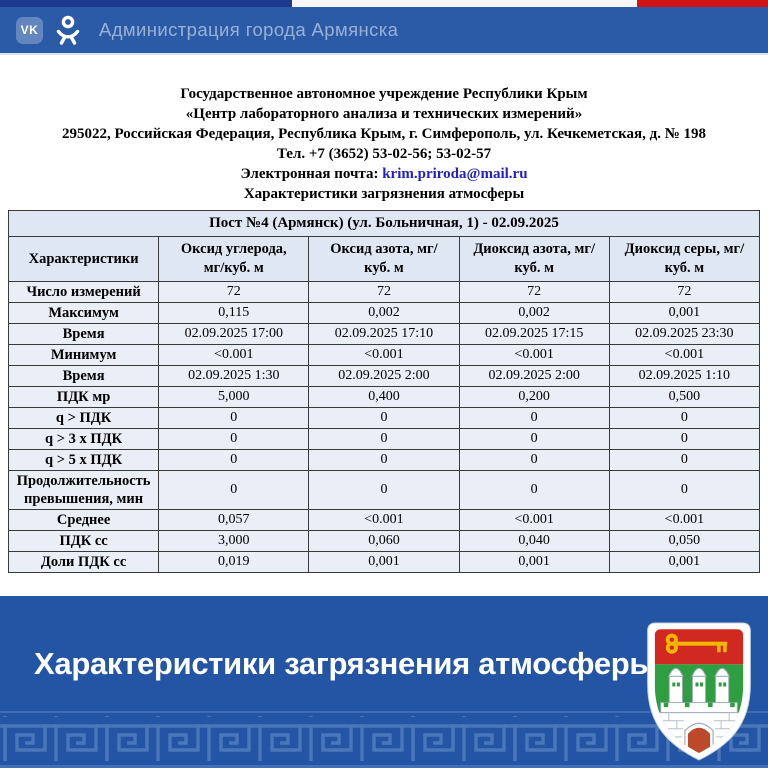 This screenshot has height=768, width=768. I want to click on odnoklassniki-glyph, so click(68, 30).